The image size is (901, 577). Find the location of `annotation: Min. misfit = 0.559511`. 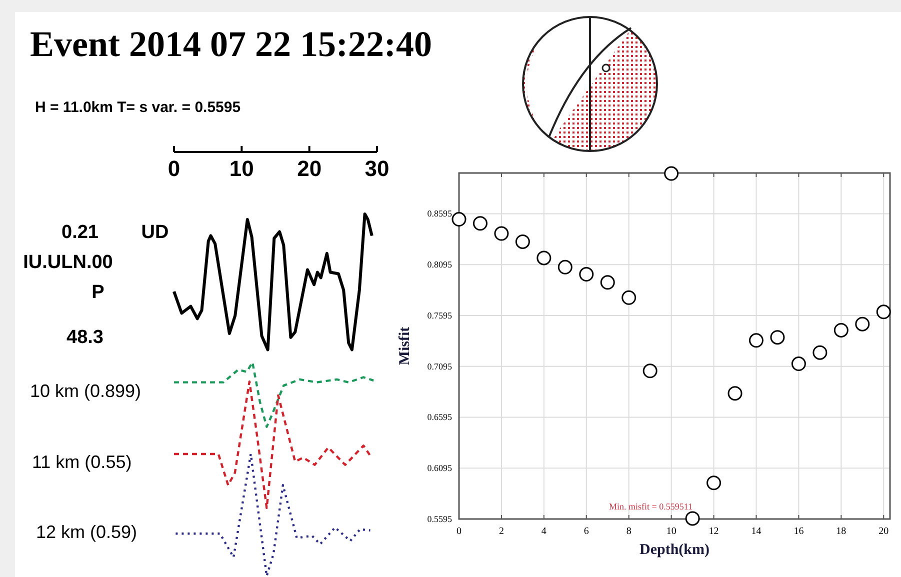

annotation: Min. misfit = 0.559511 is located at coordinates (651, 506).